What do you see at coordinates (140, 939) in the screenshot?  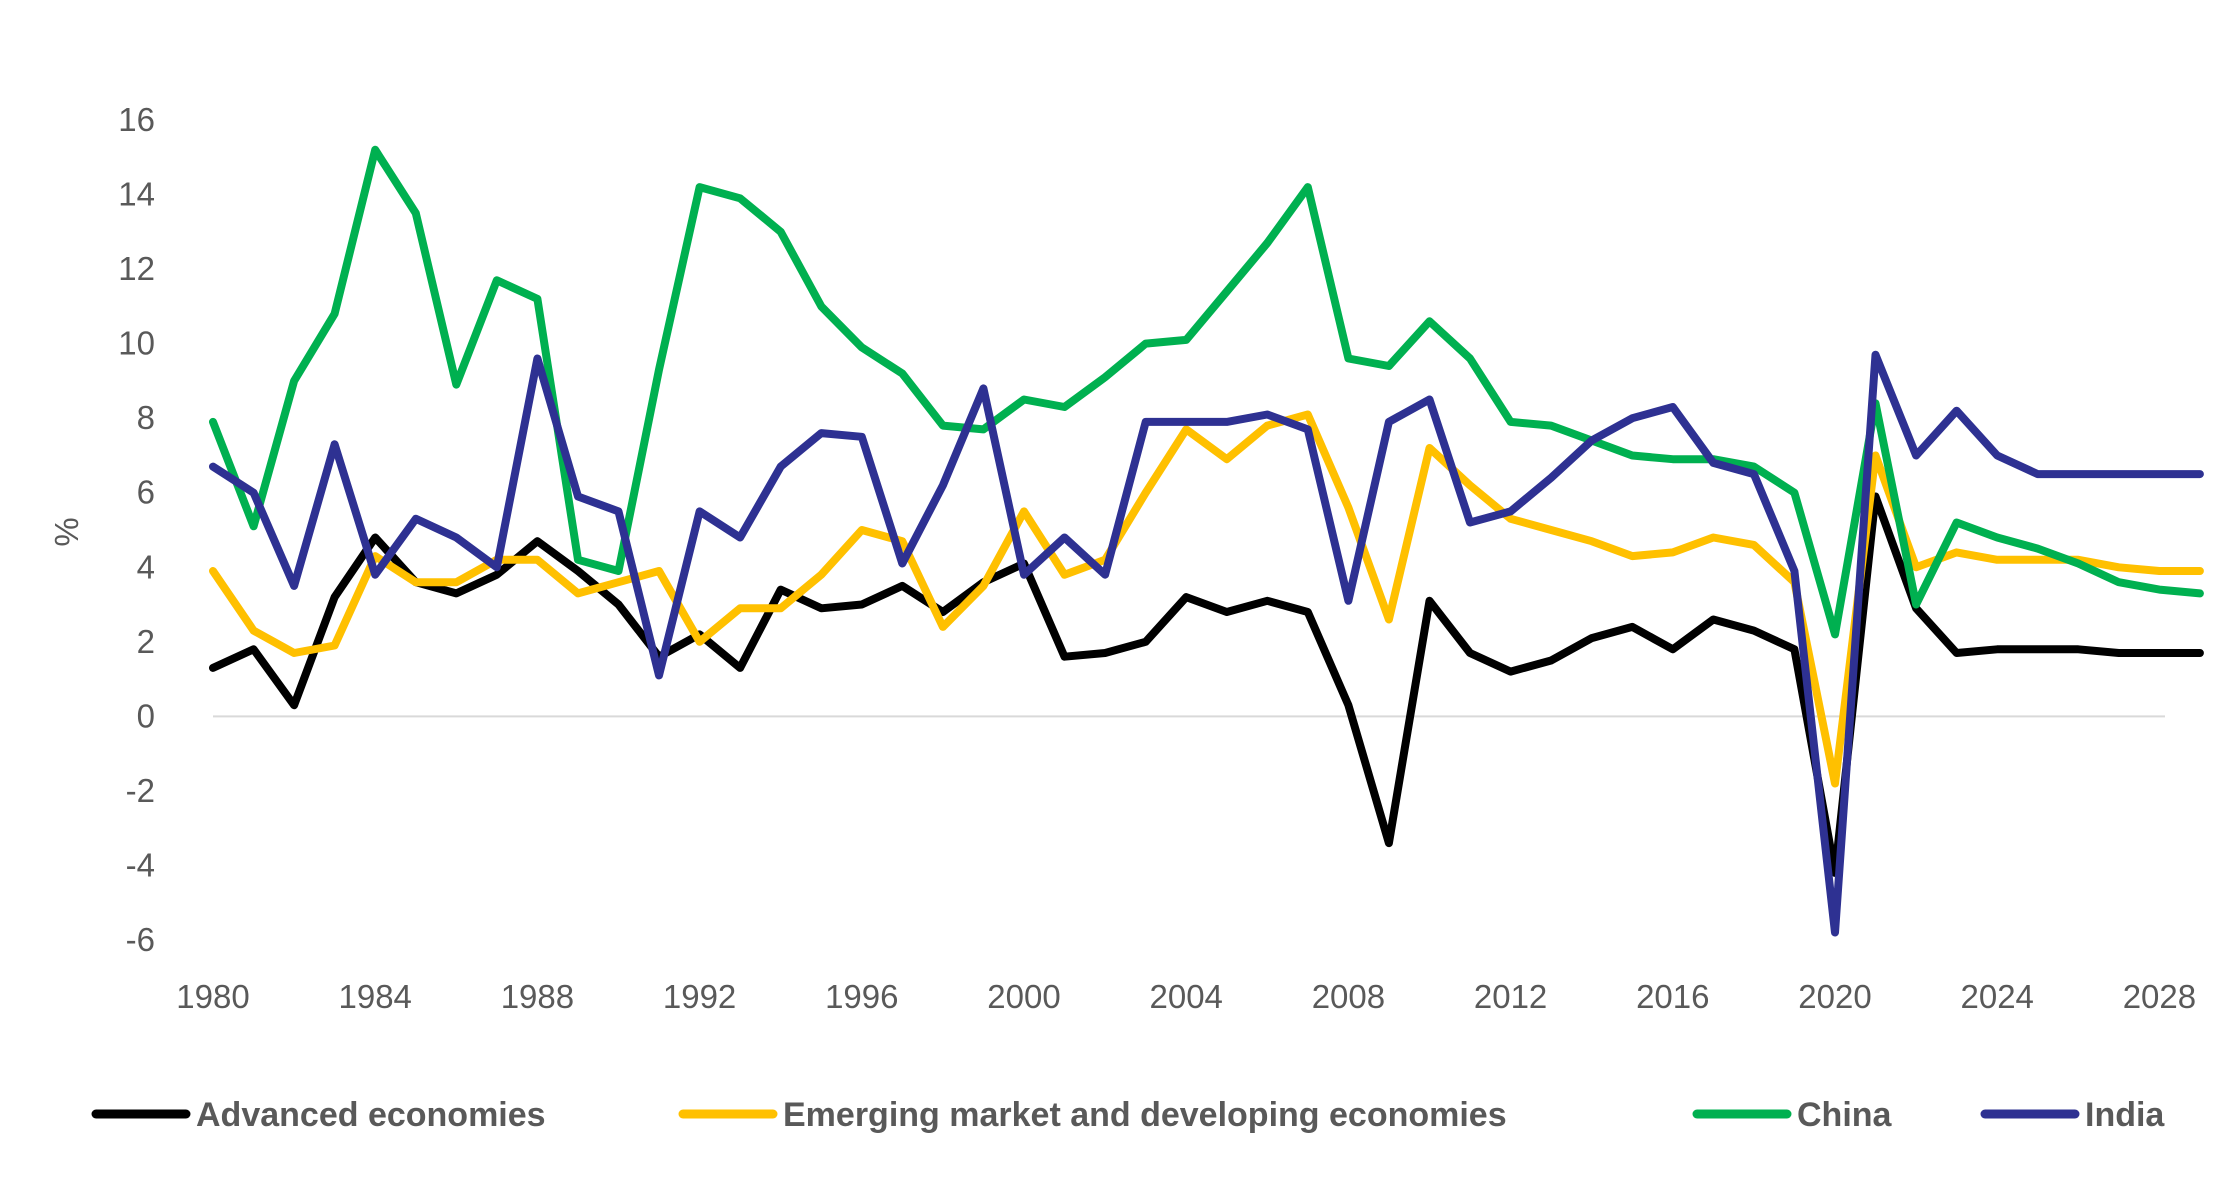 I see `y-tick-label: -6` at bounding box center [140, 939].